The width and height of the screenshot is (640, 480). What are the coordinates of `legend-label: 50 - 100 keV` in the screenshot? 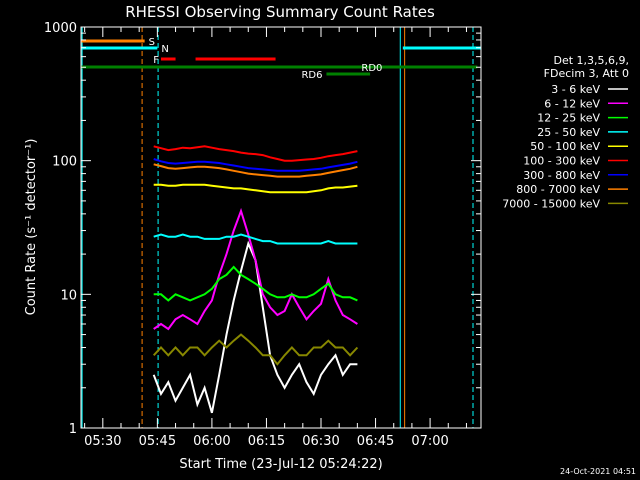 It's located at (565, 146).